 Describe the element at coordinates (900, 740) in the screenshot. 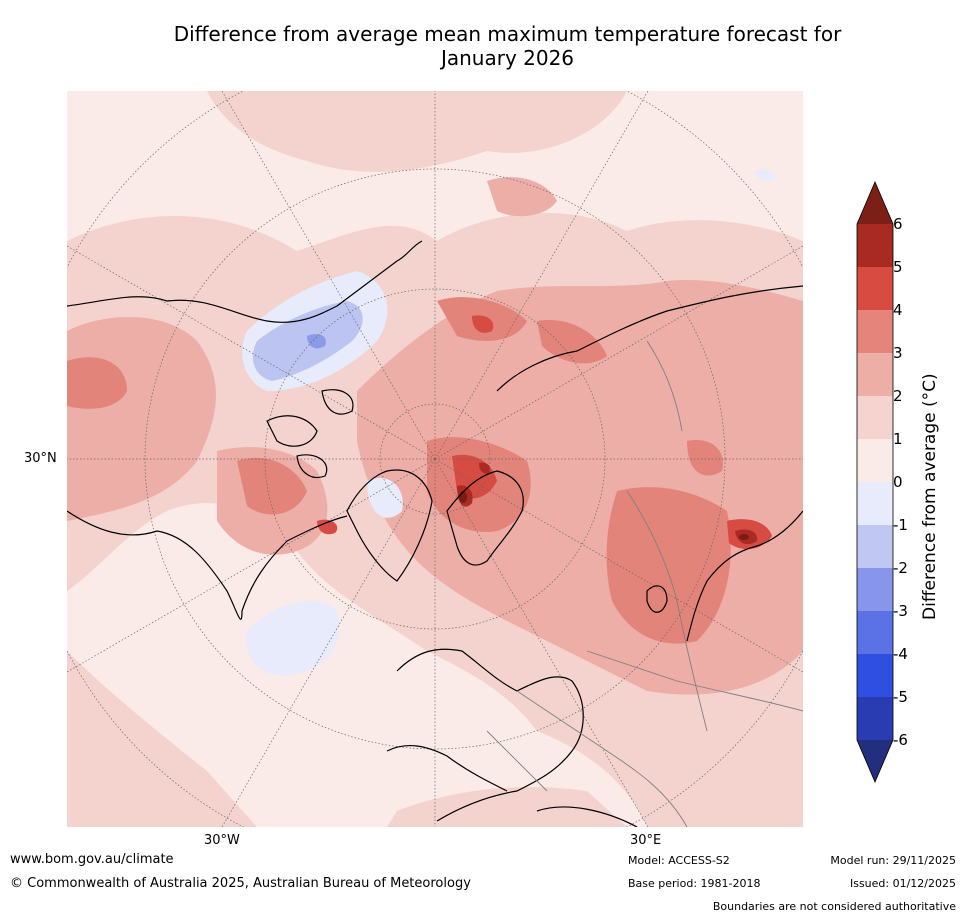

I see `colorbar-tick-label: -6` at that location.